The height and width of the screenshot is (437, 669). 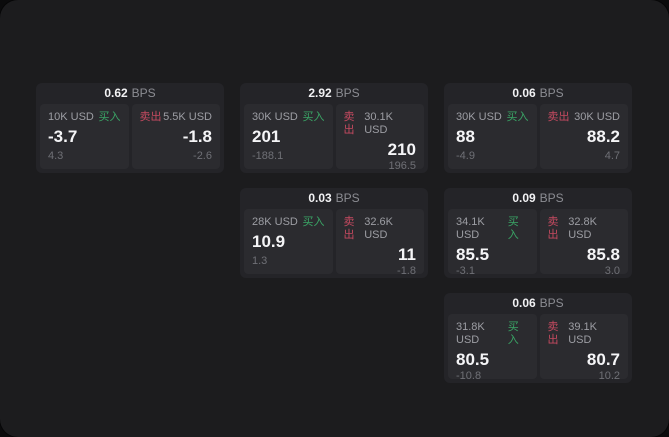 What do you see at coordinates (130, 93) in the screenshot?
I see `bps-header: 0.62 BPS` at bounding box center [130, 93].